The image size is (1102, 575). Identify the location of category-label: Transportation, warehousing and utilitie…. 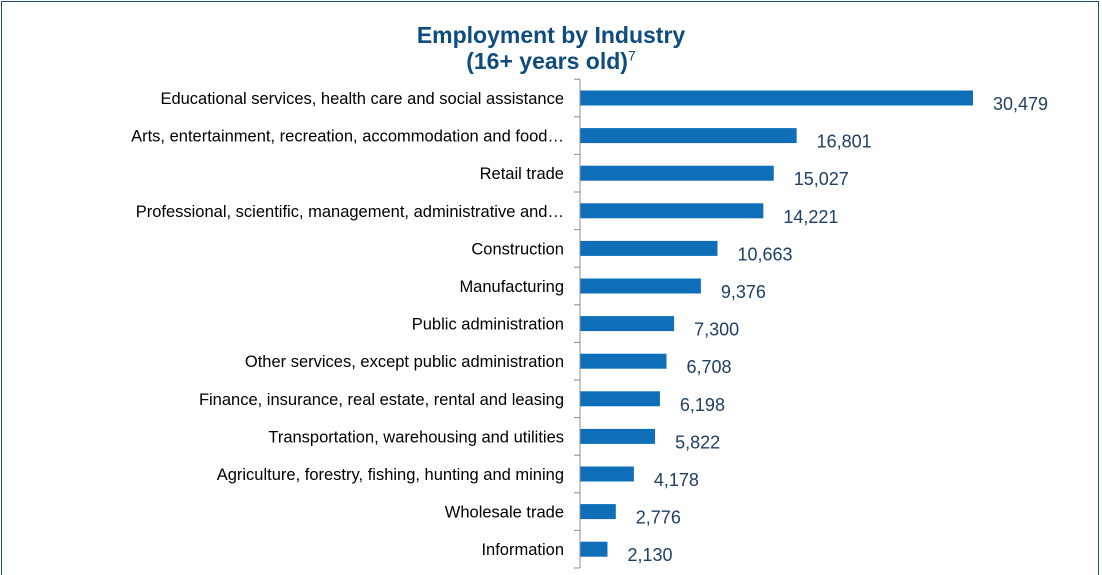
(416, 437).